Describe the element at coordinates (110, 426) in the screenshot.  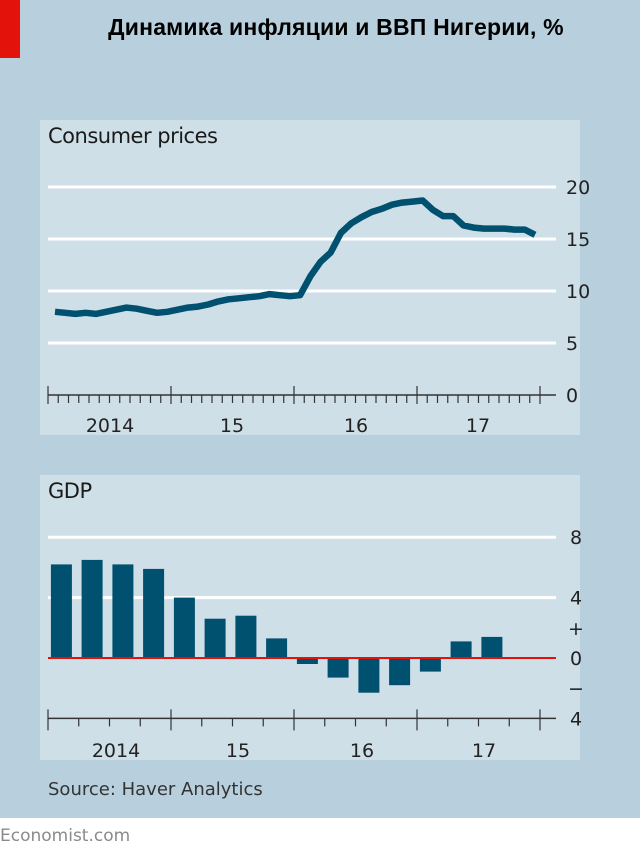
I see `cpi-x-tick-label: 2014` at that location.